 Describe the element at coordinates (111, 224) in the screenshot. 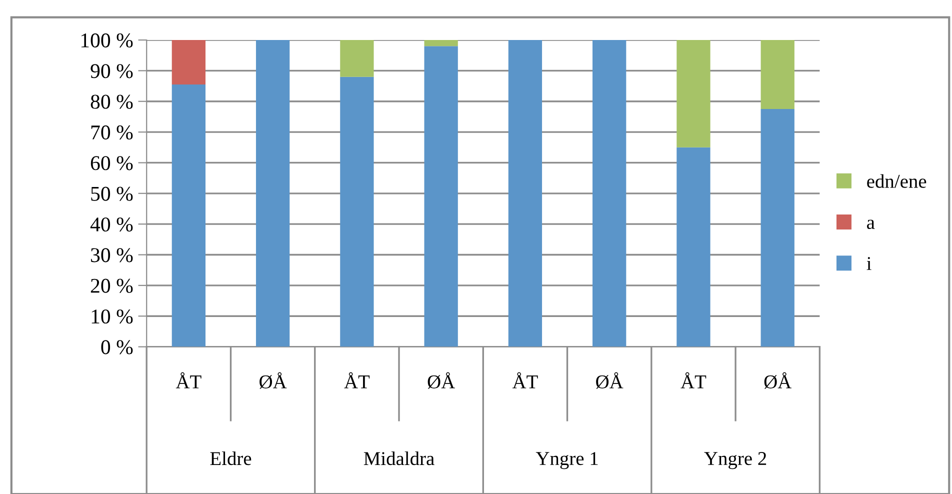

I see `y-tick-label: 40 %` at that location.